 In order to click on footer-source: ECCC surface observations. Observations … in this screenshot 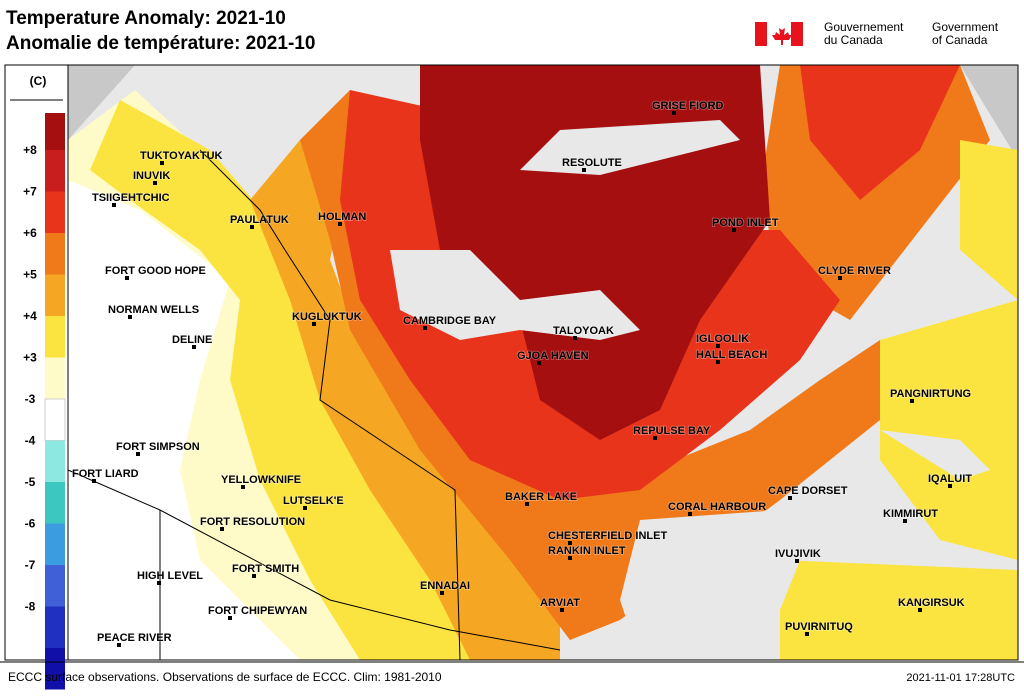, I will do `click(225, 677)`.